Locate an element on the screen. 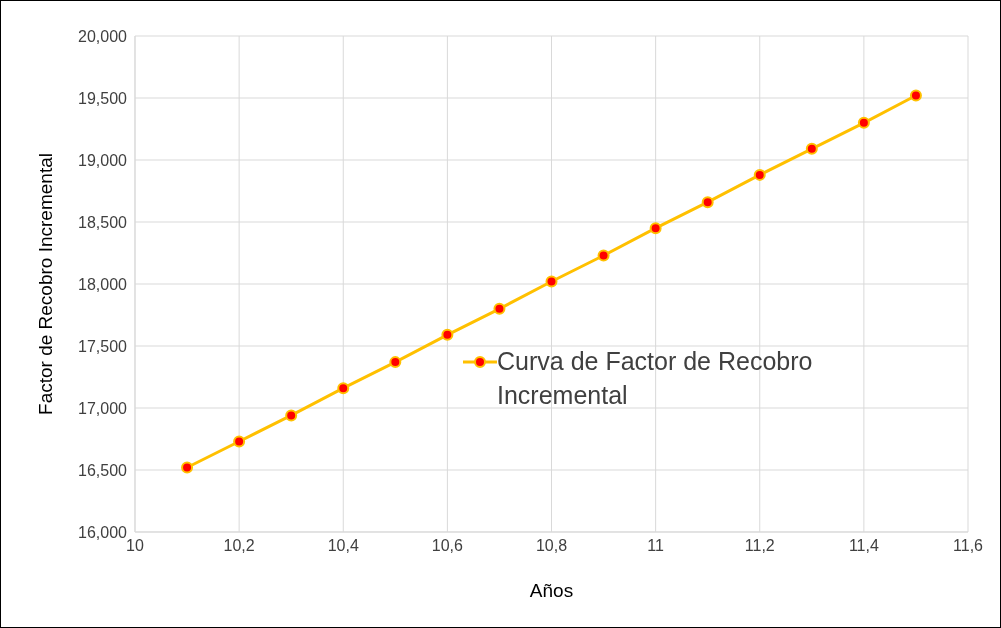 This screenshot has width=1001, height=628. x-tick-label: 10,4 is located at coordinates (343, 546).